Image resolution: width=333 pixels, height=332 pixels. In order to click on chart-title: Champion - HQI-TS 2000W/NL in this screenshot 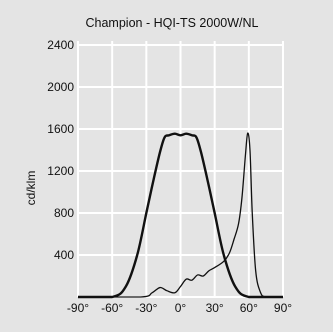, I will do `click(172, 23)`.